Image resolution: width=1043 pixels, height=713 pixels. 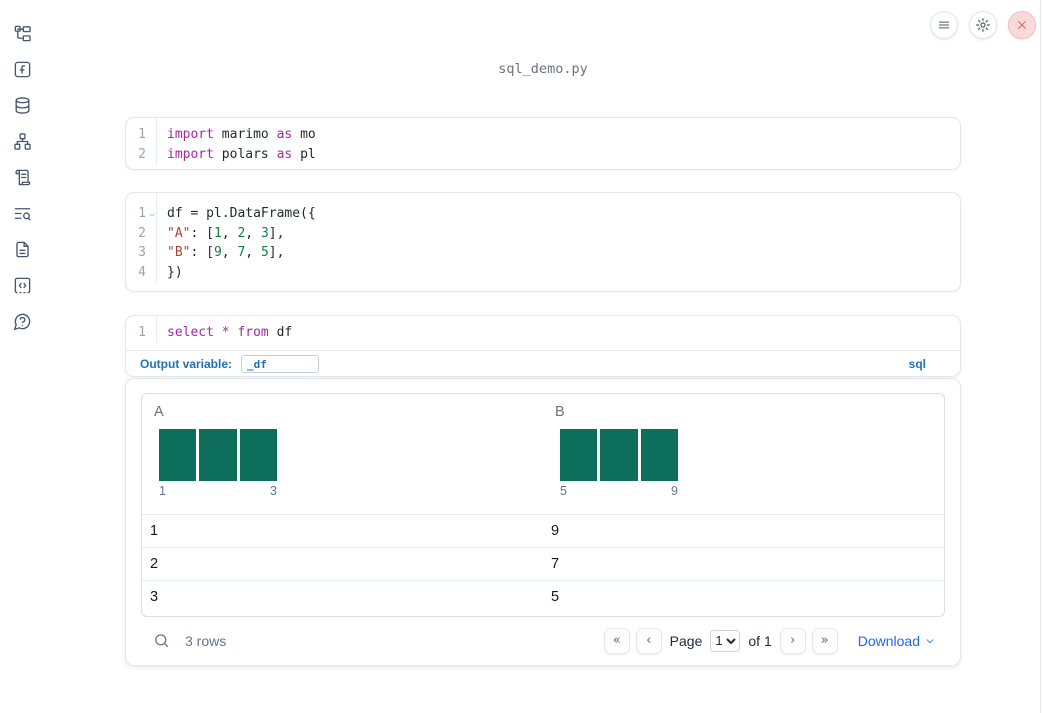 I want to click on line-number: 3, so click(x=142, y=252).